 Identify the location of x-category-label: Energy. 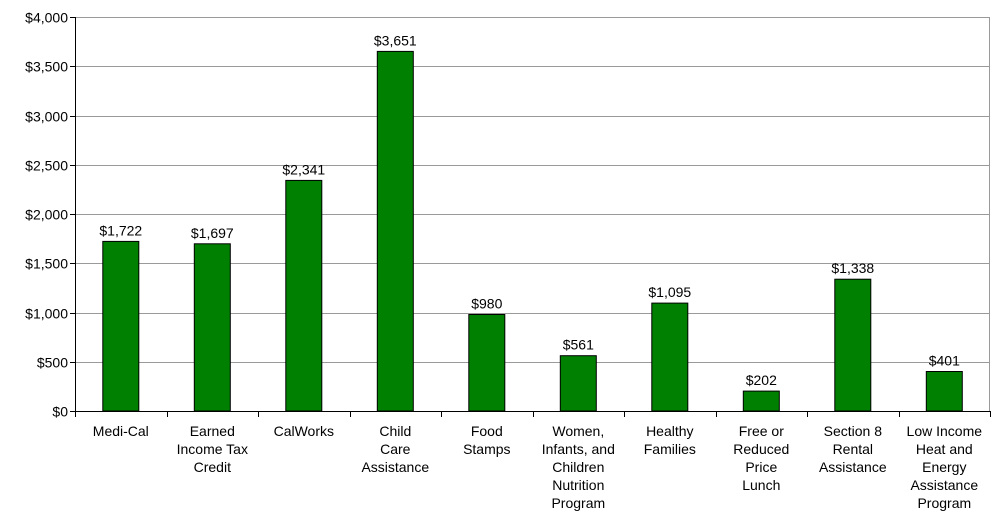
(944, 467).